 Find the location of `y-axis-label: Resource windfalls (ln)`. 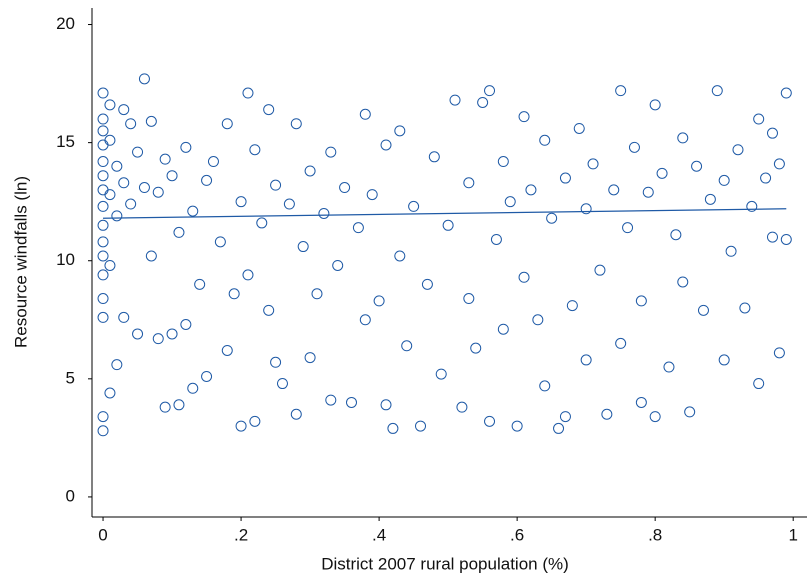

y-axis-label: Resource windfalls (ln) is located at coordinates (20, 262).